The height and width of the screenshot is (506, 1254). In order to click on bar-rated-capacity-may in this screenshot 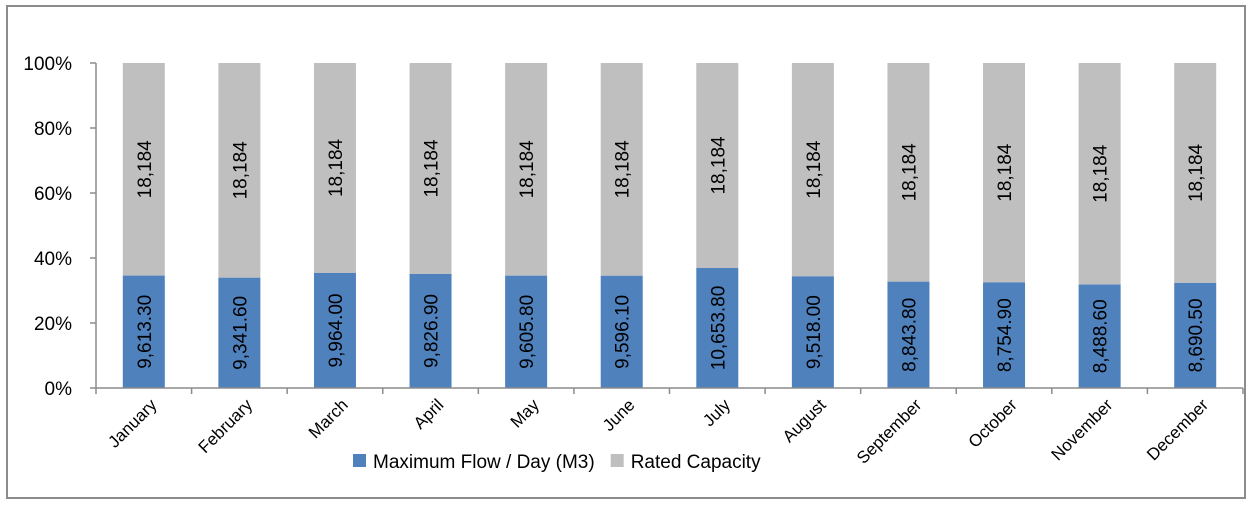, I will do `click(526, 169)`.